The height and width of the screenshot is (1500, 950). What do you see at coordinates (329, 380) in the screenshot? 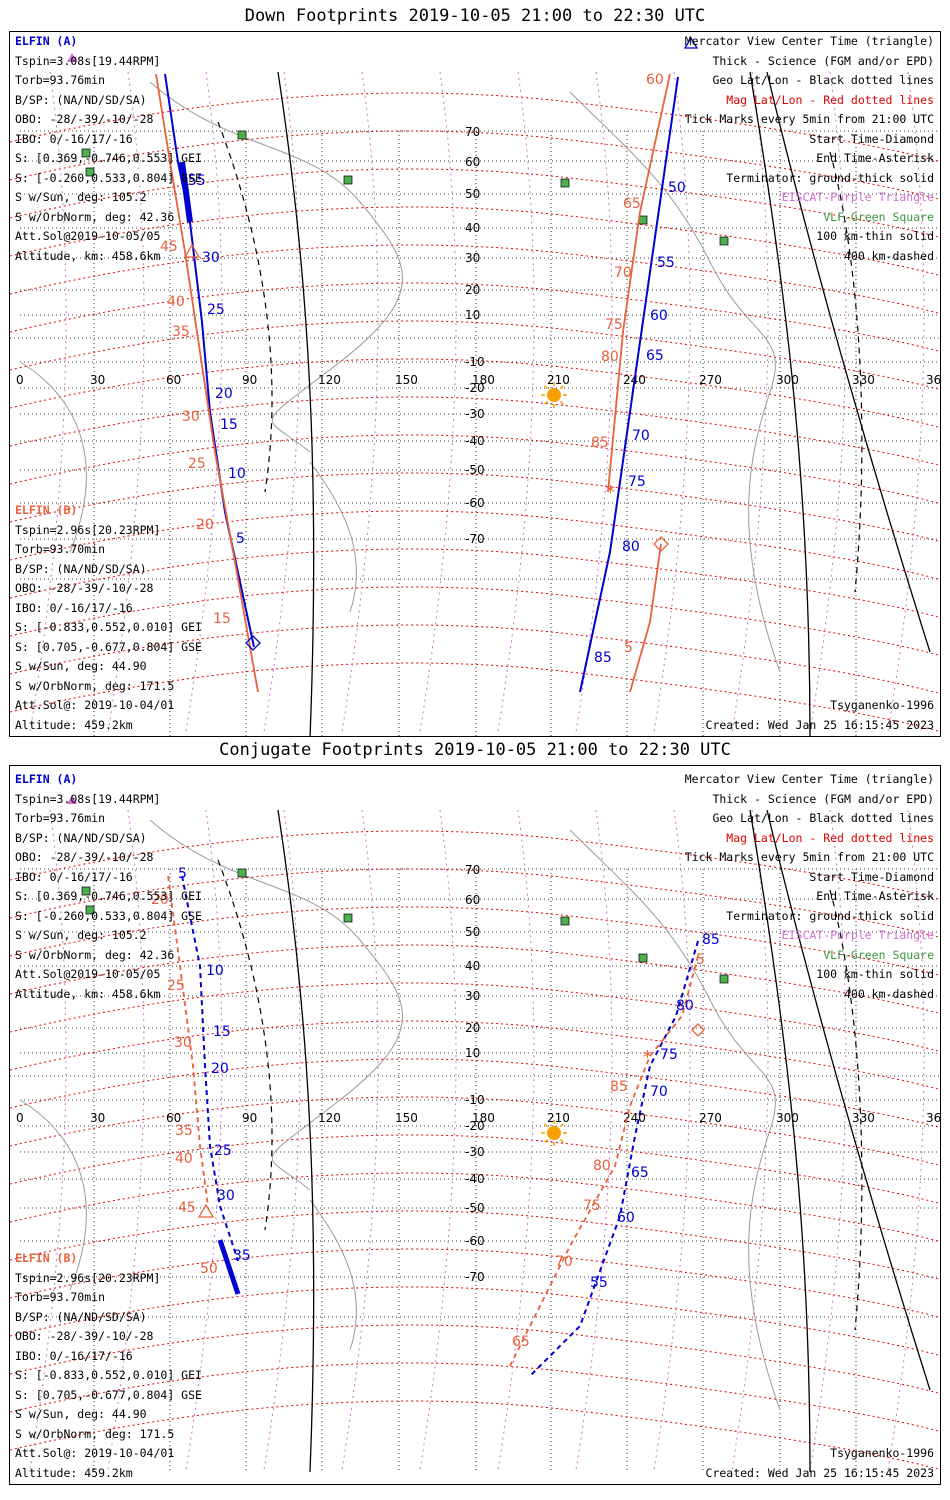
I see `lon-tick-label: 120` at bounding box center [329, 380].